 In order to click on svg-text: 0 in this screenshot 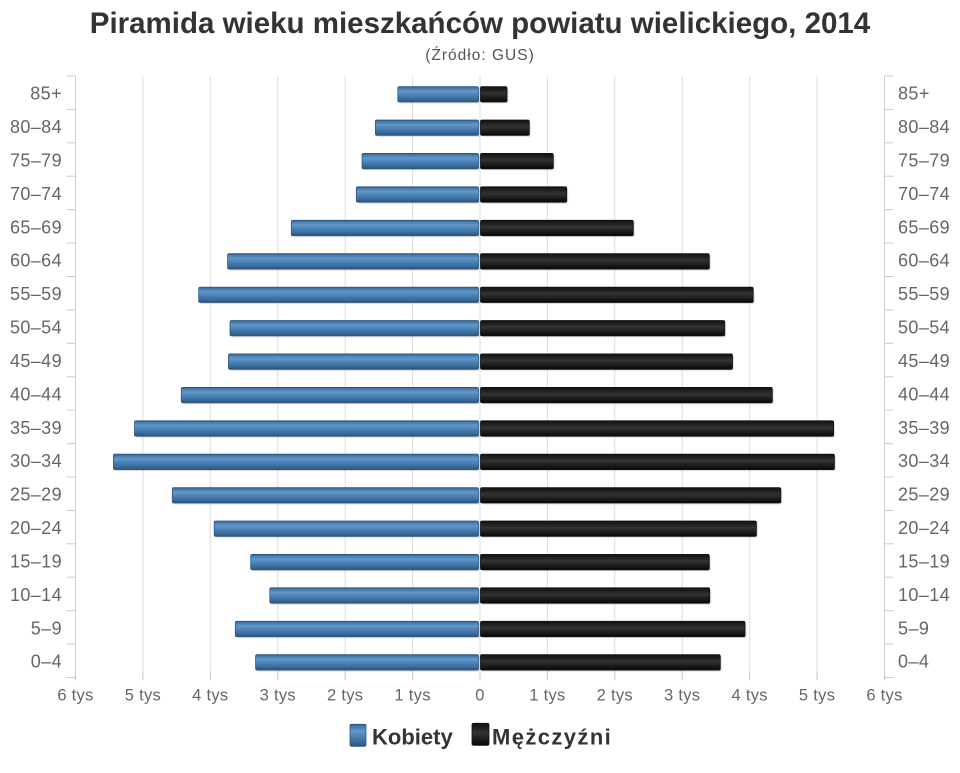, I will do `click(479, 696)`.